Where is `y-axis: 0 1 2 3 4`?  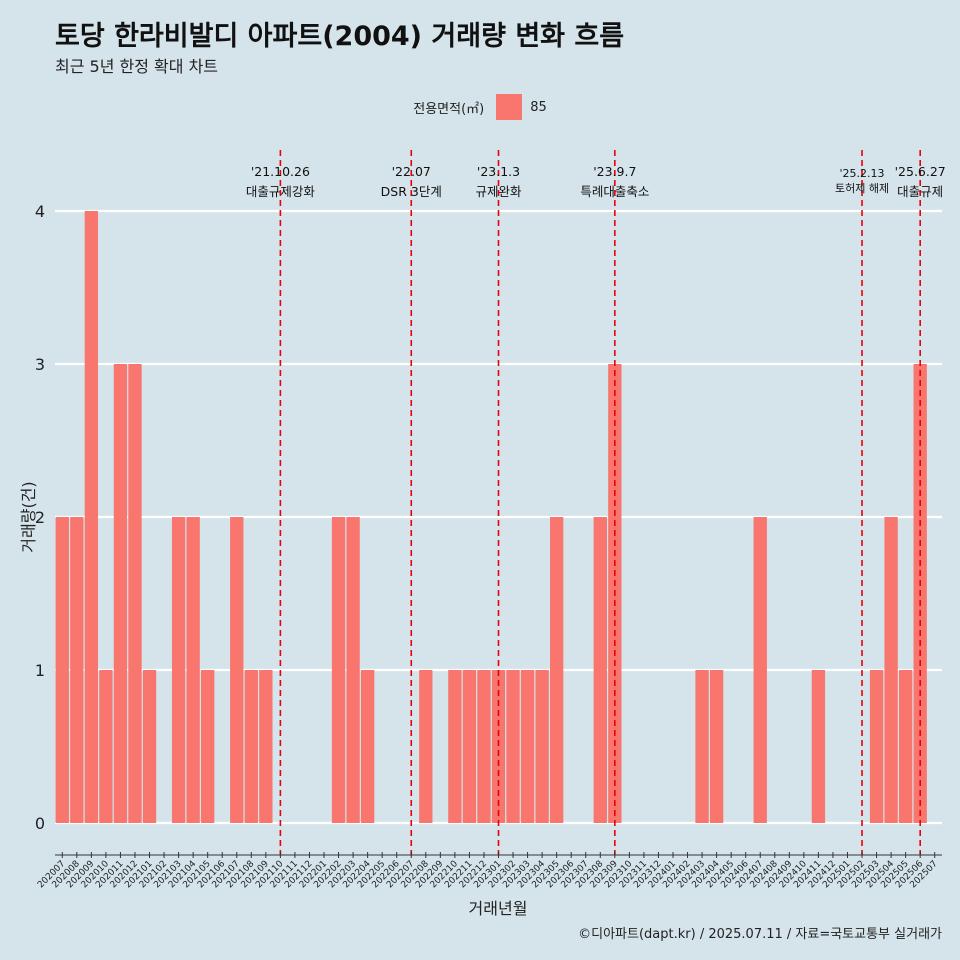
y-axis: 0 1 2 3 4 is located at coordinates (40, 517).